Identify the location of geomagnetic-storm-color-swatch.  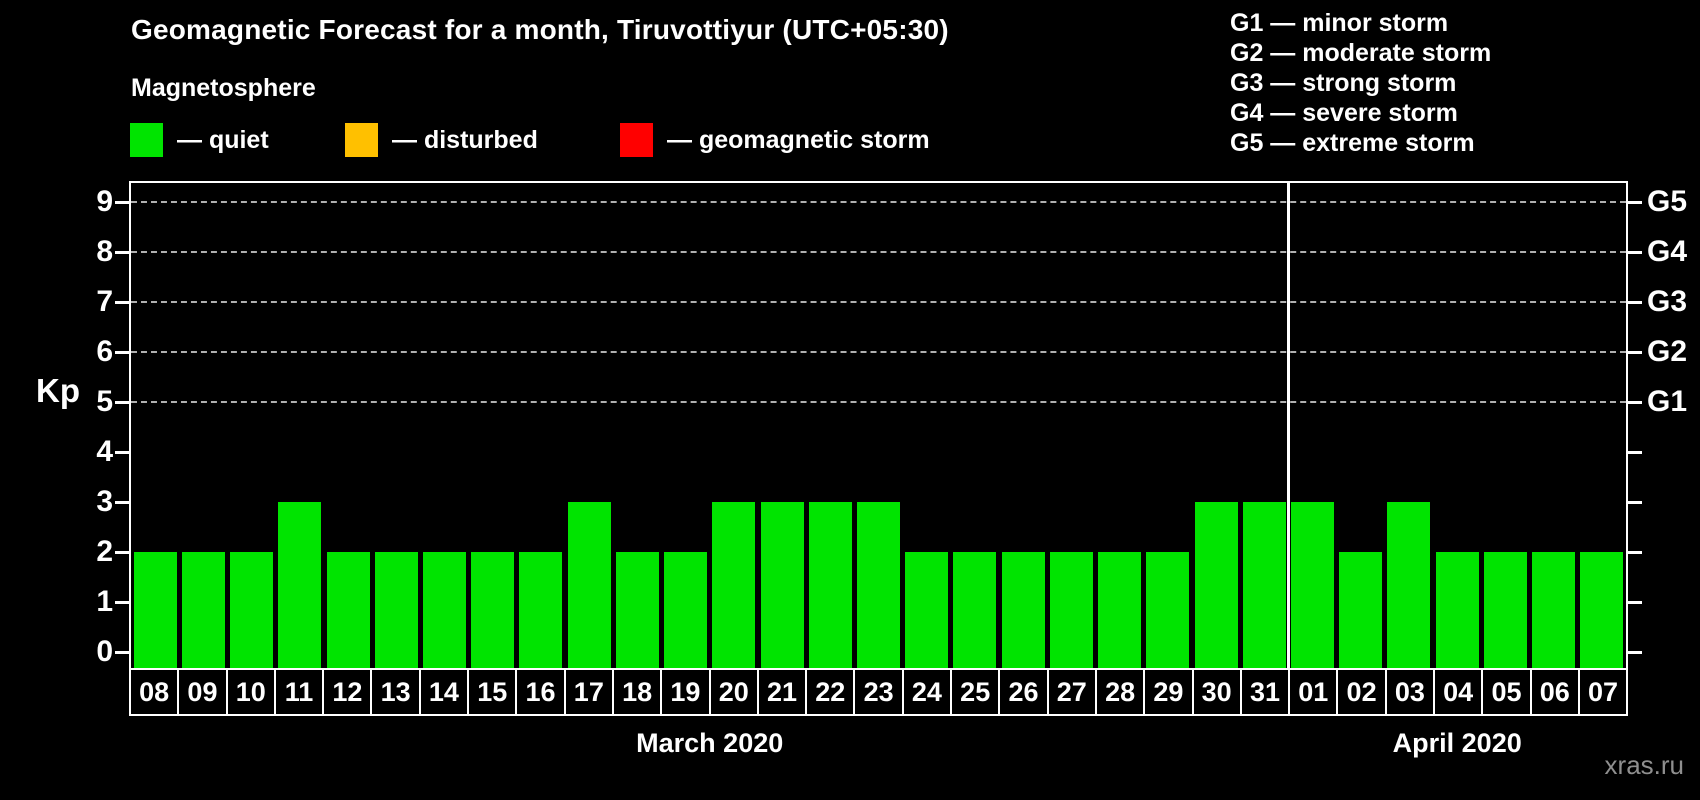
(636, 140).